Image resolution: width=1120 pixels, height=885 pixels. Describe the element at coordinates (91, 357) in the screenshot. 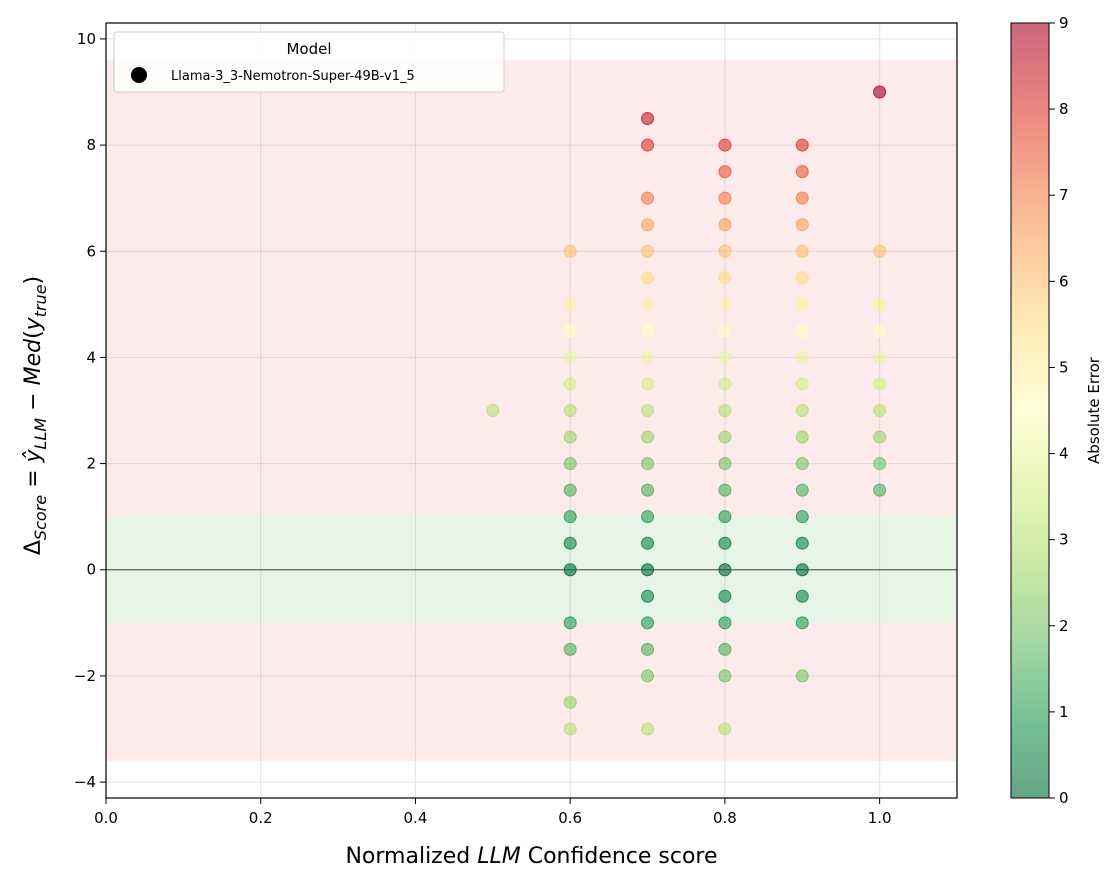

I see `y-tick-label: 4` at that location.